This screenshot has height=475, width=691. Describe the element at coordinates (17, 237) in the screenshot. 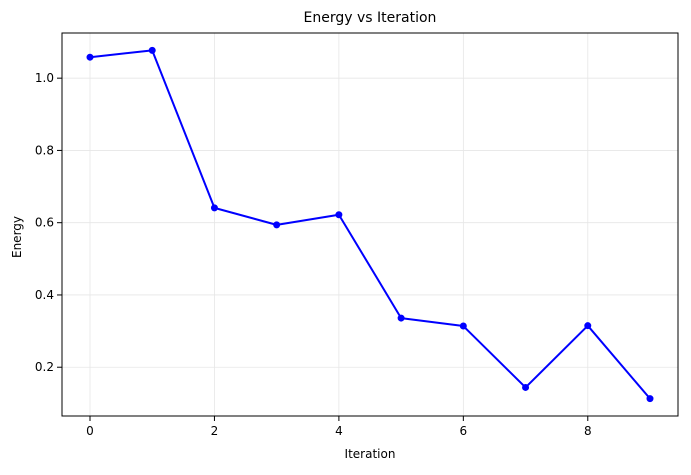

I see `y-axis-label: Energy` at that location.